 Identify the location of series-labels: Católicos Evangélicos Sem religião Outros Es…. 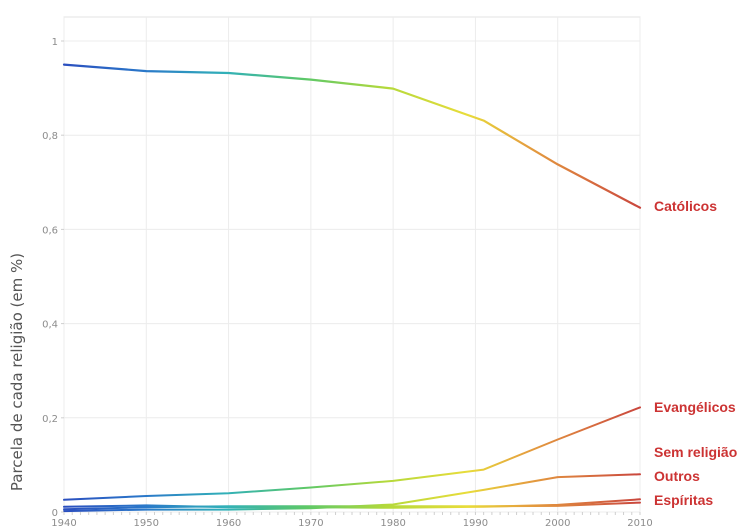
(695, 353).